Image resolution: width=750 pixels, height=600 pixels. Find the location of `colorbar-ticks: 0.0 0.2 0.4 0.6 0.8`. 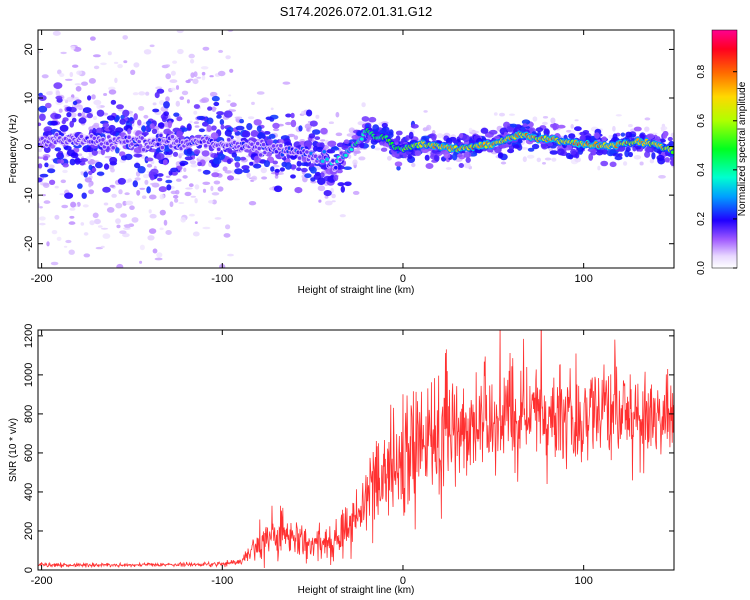

colorbar-ticks: 0.0 0.2 0.4 0.6 0.8 is located at coordinates (716, 169).